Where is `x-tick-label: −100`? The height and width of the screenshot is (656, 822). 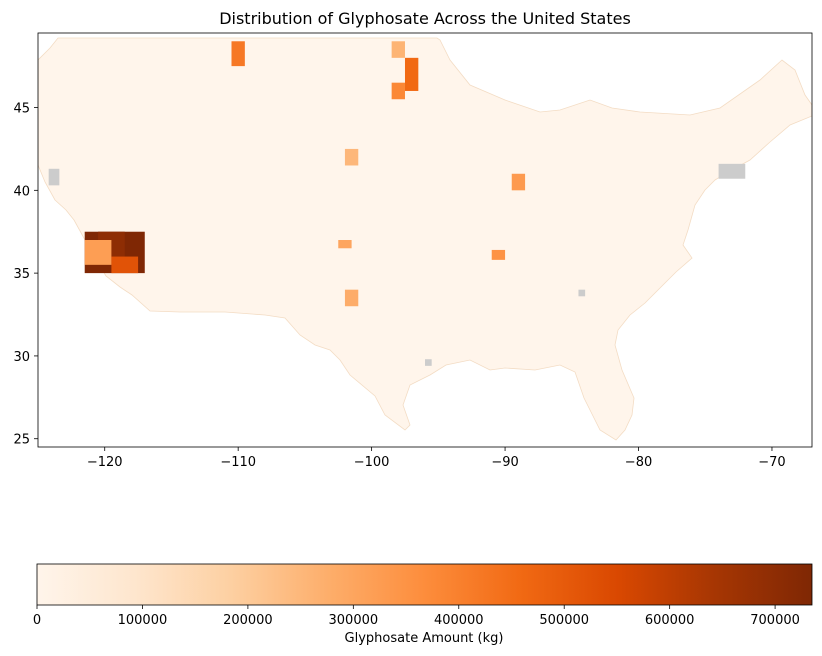
x-tick-label: −100 is located at coordinates (372, 462).